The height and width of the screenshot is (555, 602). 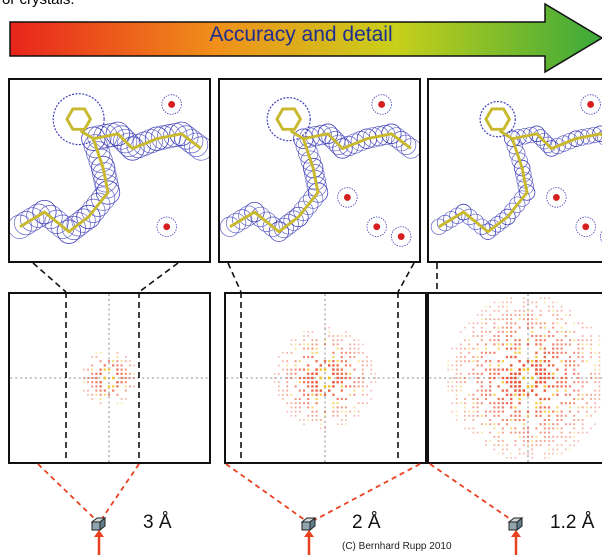 What do you see at coordinates (277, 493) in the screenshot?
I see `detector-cones` at bounding box center [277, 493].